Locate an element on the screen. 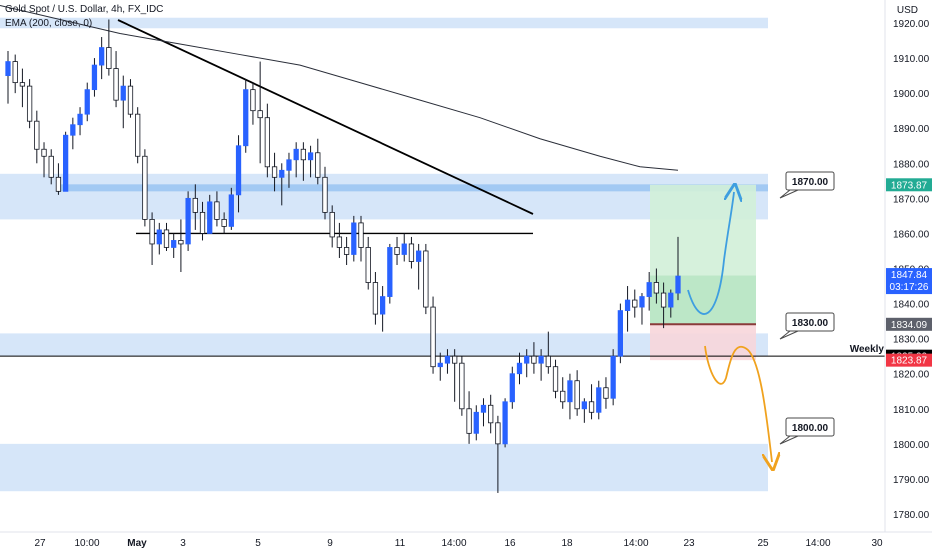 Image resolution: width=932 pixels, height=550 pixels. time-axis: 27 10:00 May 3 5 9 11 14:00 16 18 14:00 23 25 14:00 30 is located at coordinates (466, 540).